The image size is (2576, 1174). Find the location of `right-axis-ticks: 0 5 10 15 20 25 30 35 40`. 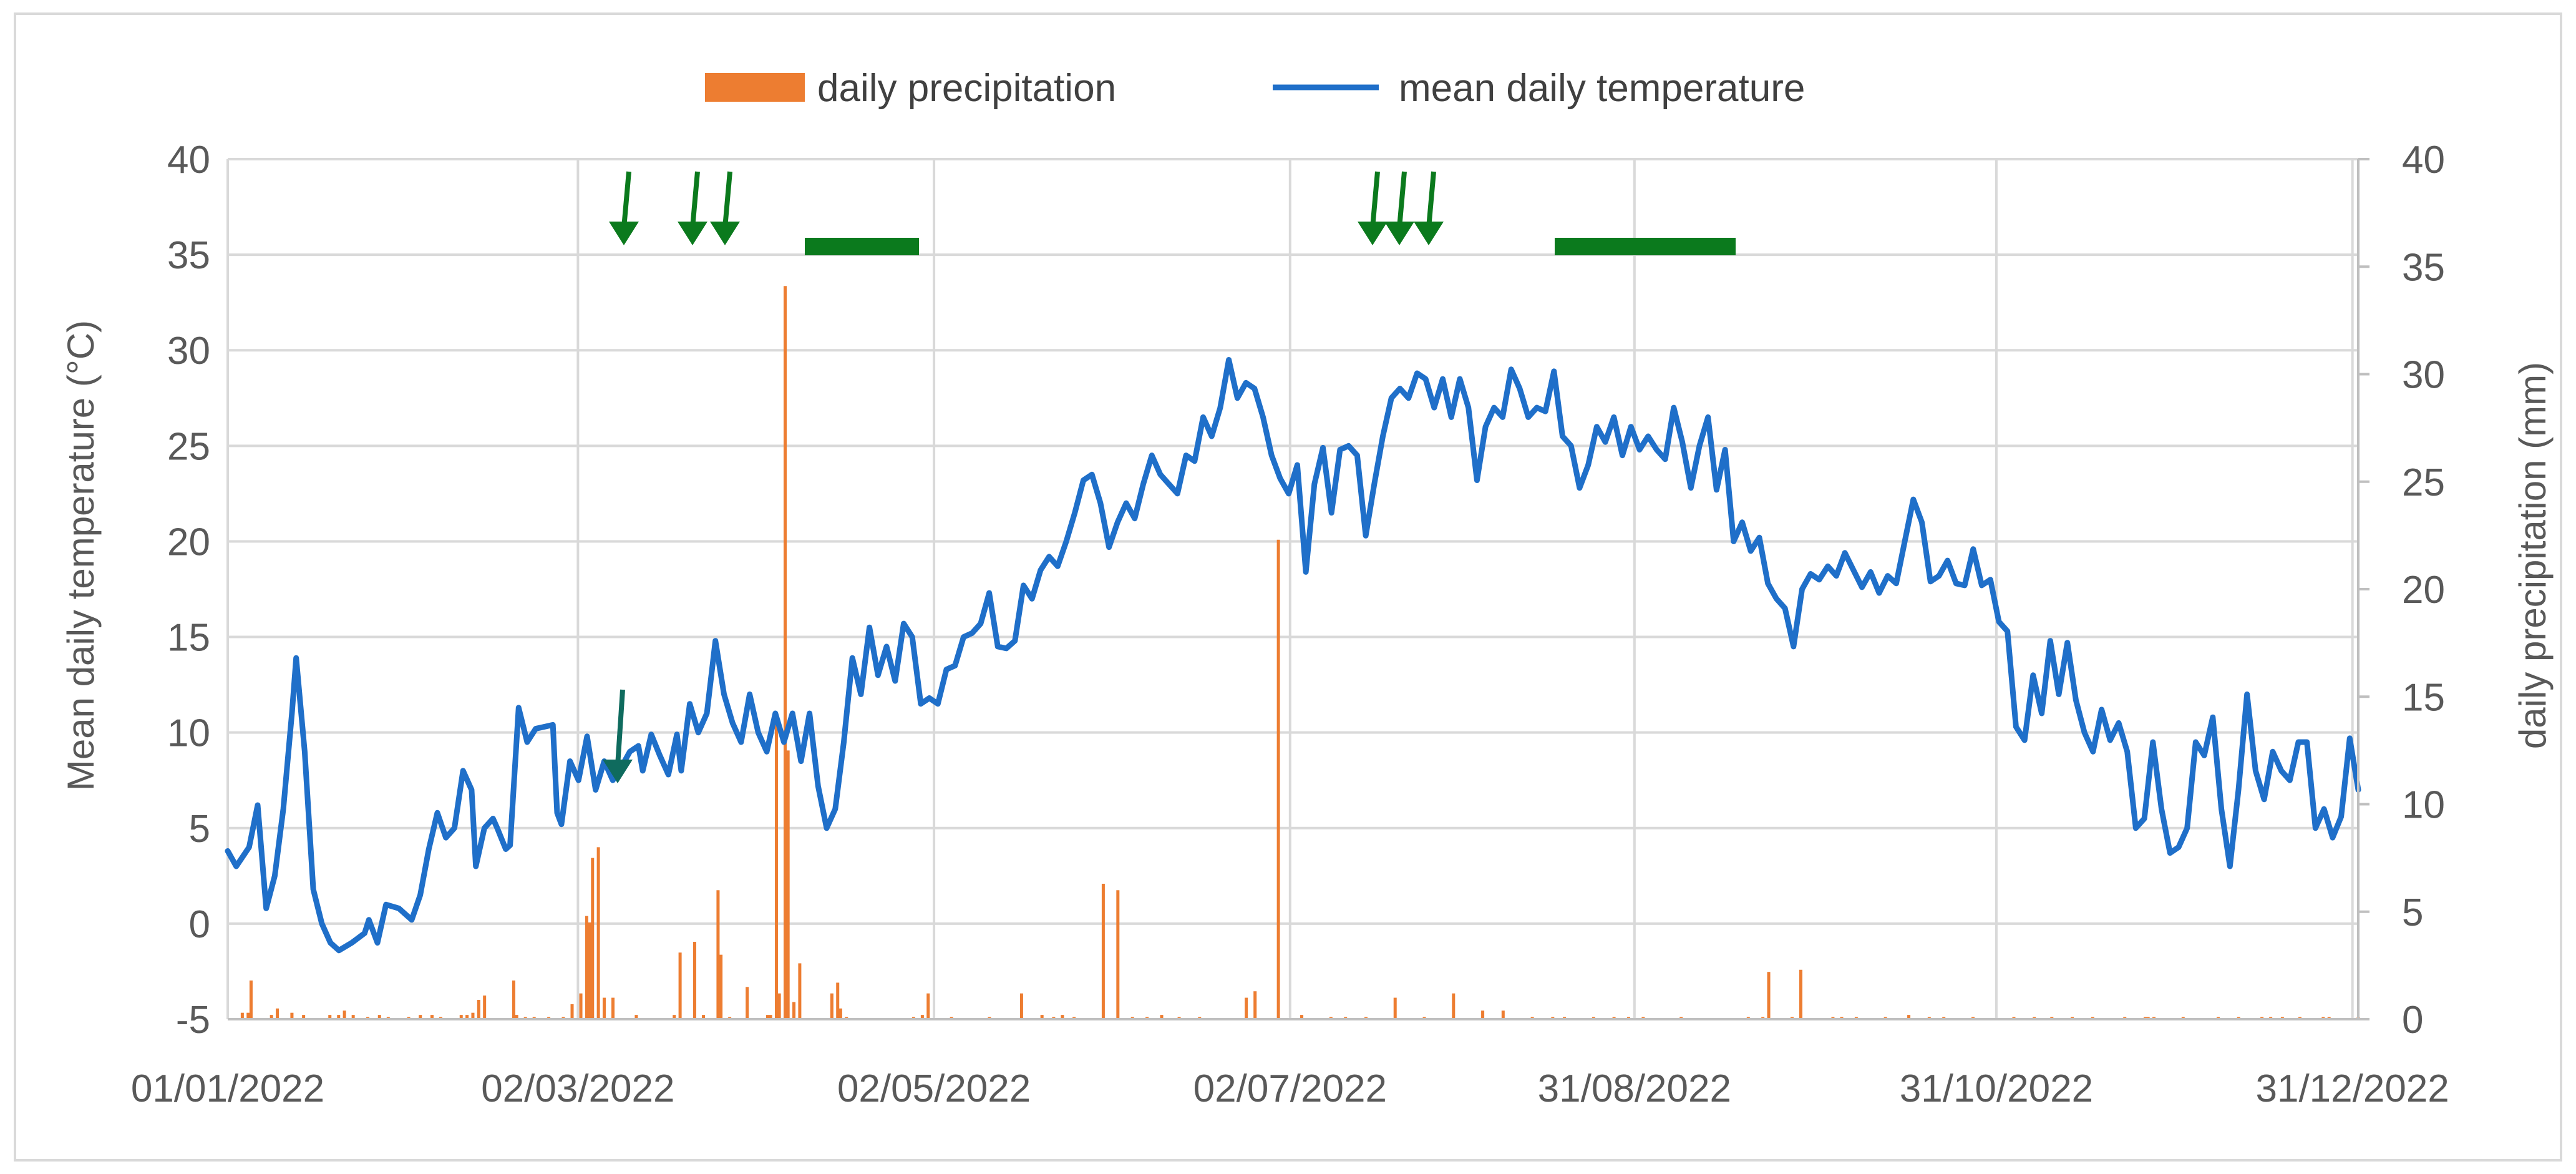

right-axis-ticks: 0 5 10 15 20 25 30 35 40 is located at coordinates (2423, 590).